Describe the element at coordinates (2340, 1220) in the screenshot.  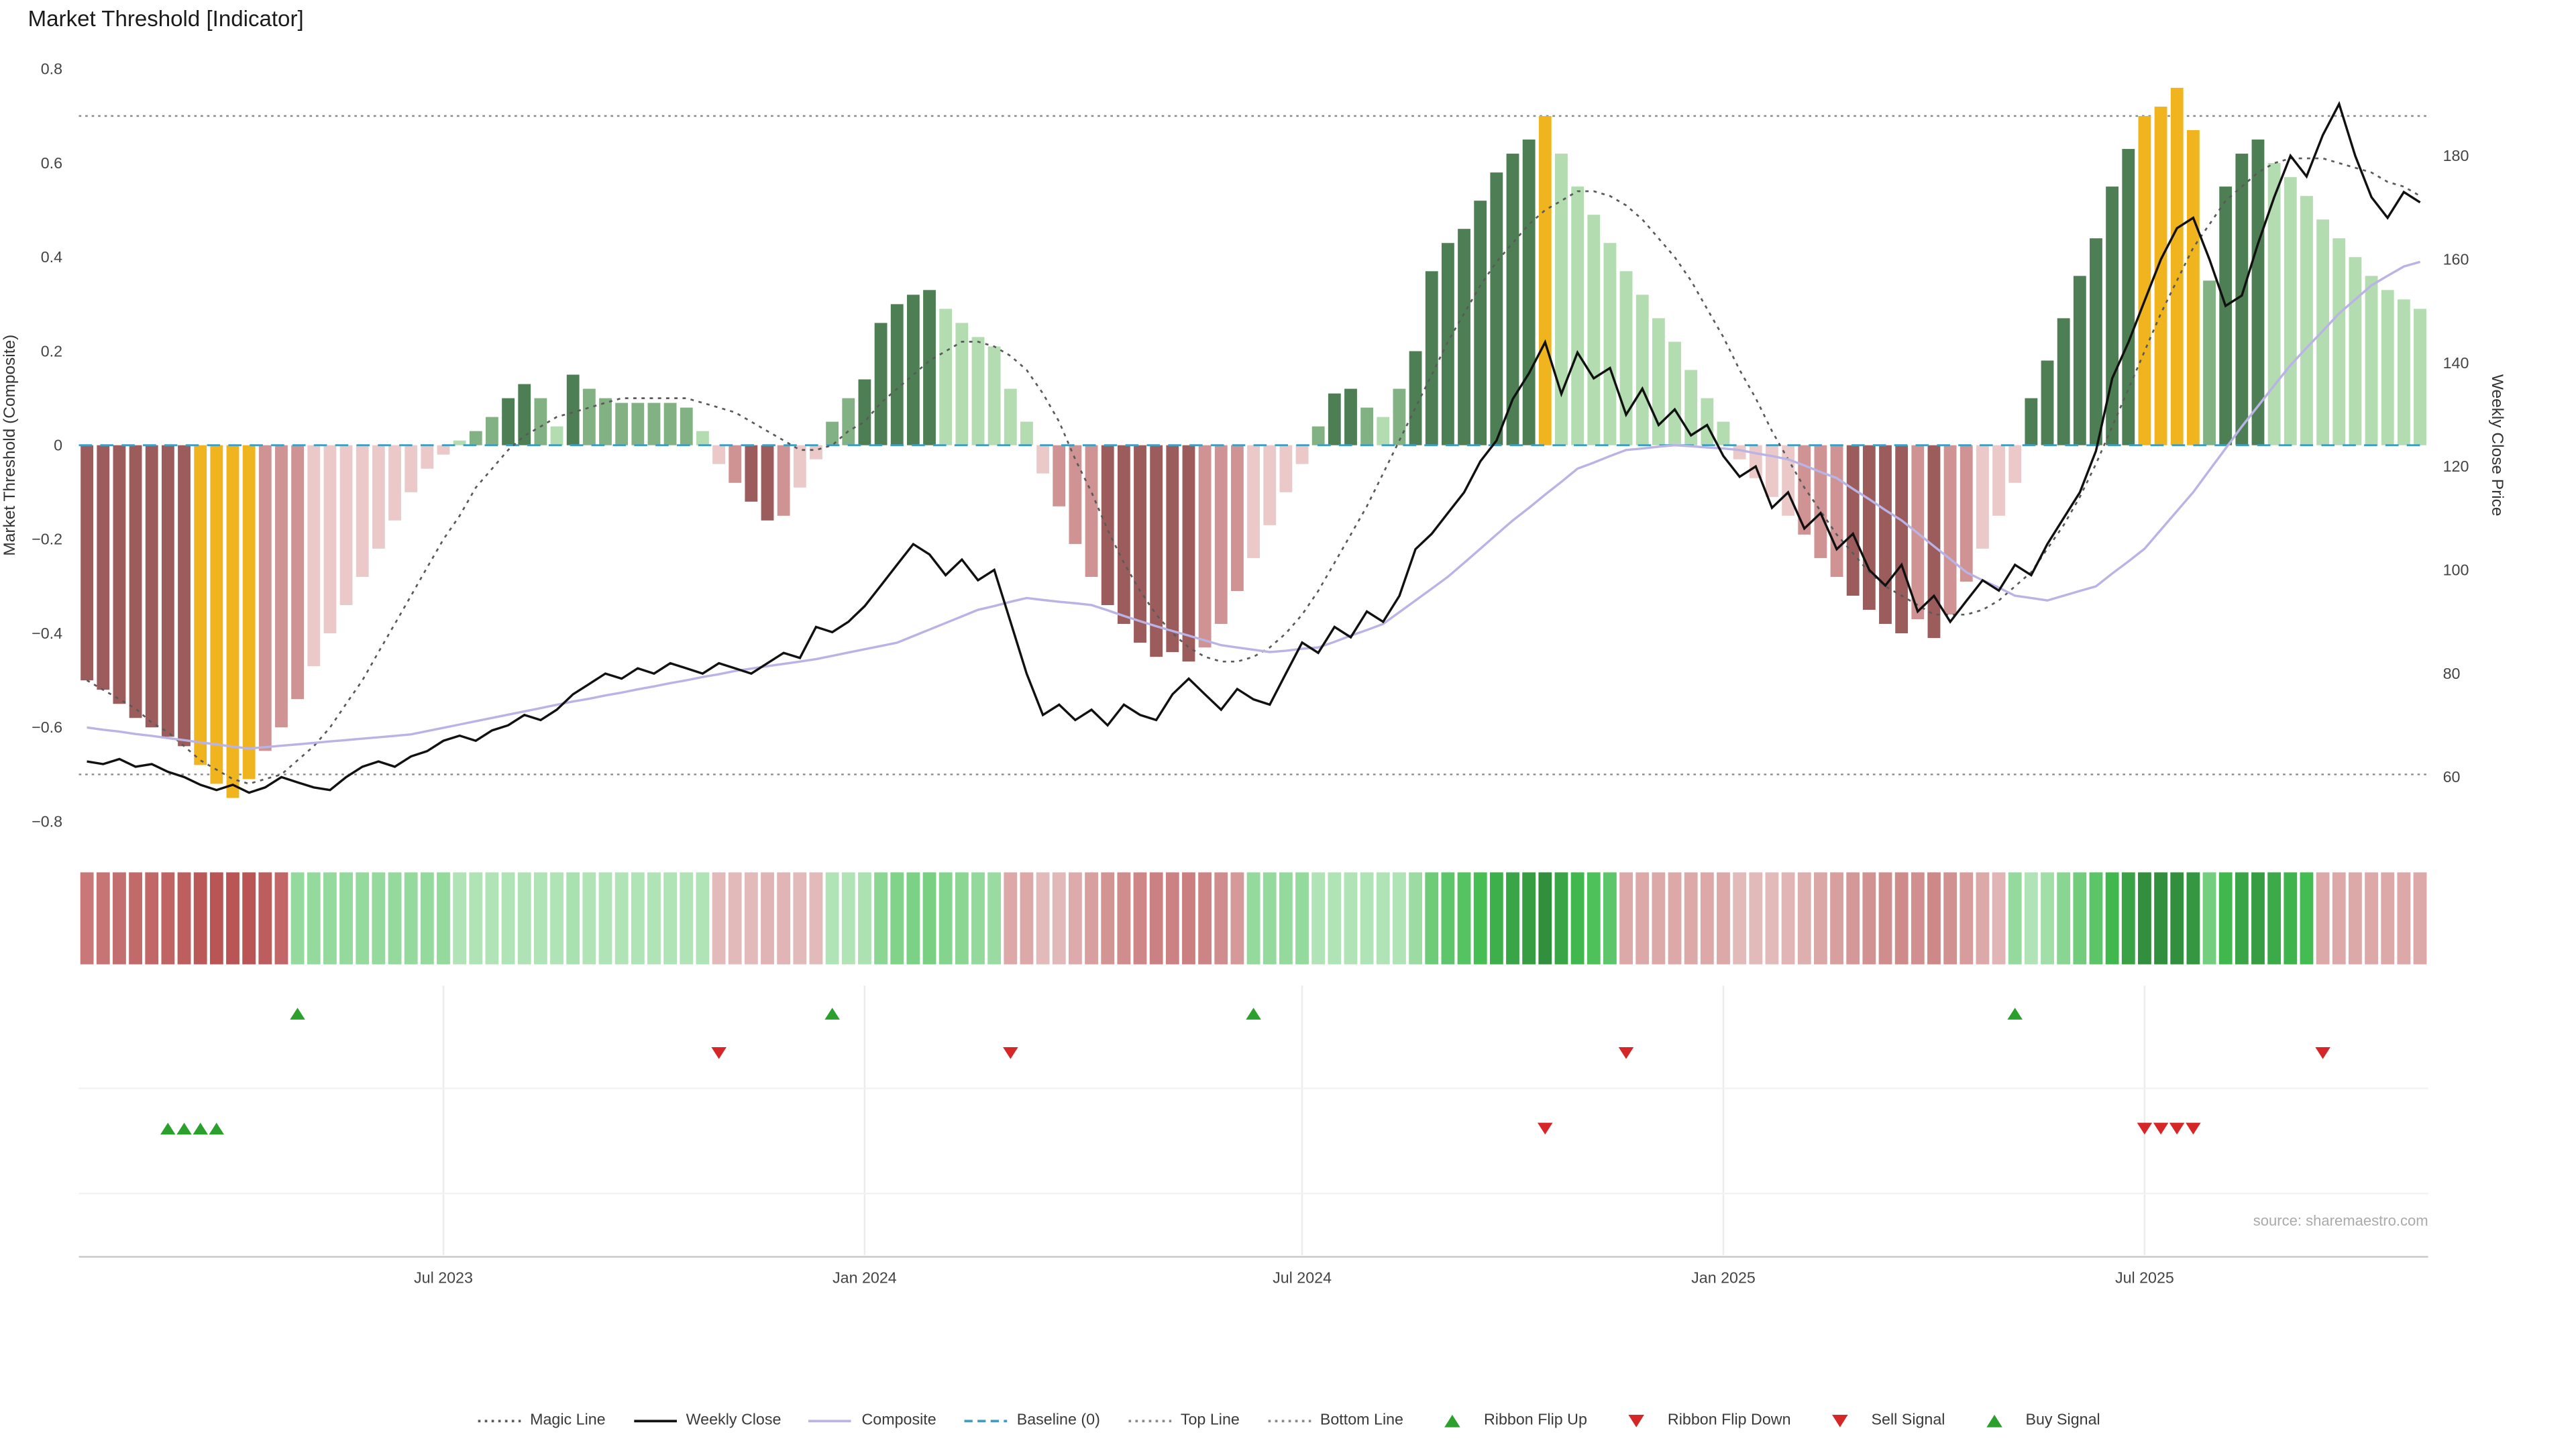
I see `source-text: source: sharemaestro.com` at that location.